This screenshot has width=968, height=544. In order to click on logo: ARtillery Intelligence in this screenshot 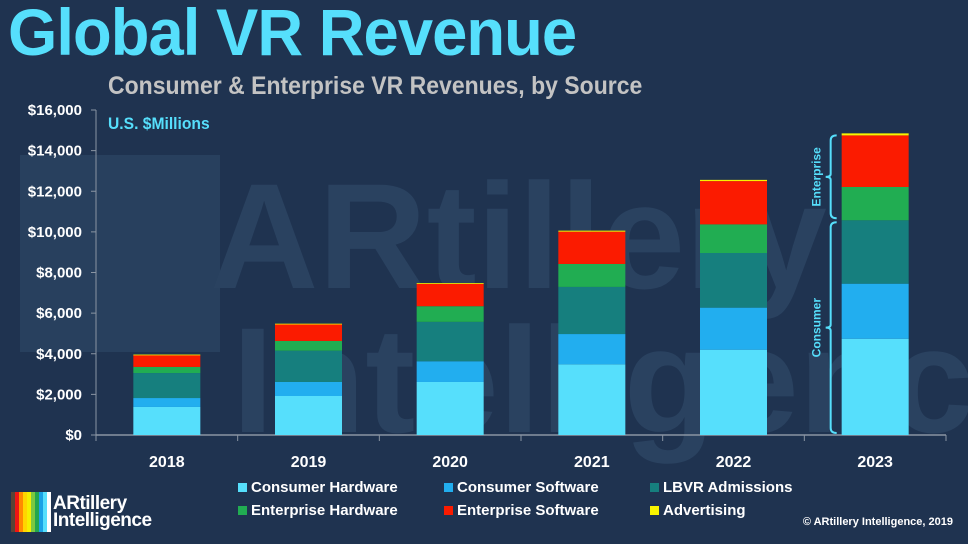, I will do `click(81, 512)`.